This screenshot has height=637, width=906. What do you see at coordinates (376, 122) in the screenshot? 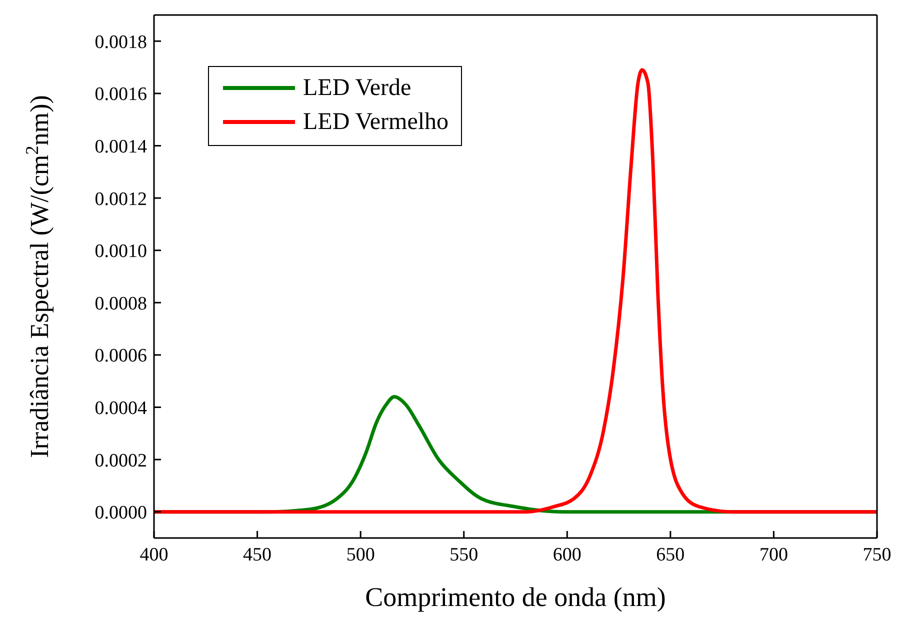
I see `legend-label: LED Vermelho` at bounding box center [376, 122].